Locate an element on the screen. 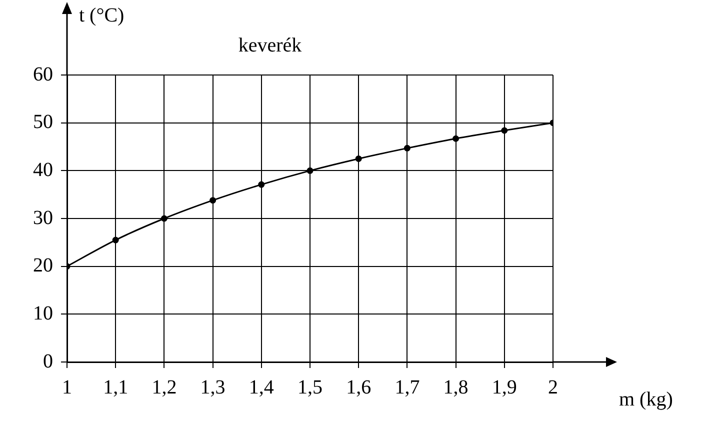 The image size is (706, 430). chart-title: keverék is located at coordinates (270, 45).